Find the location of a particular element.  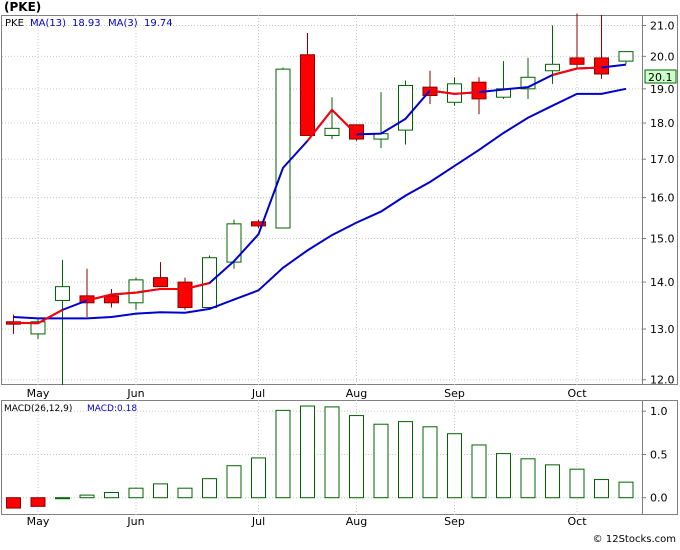

price-y-tick-label: 13.0 is located at coordinates (662, 329).